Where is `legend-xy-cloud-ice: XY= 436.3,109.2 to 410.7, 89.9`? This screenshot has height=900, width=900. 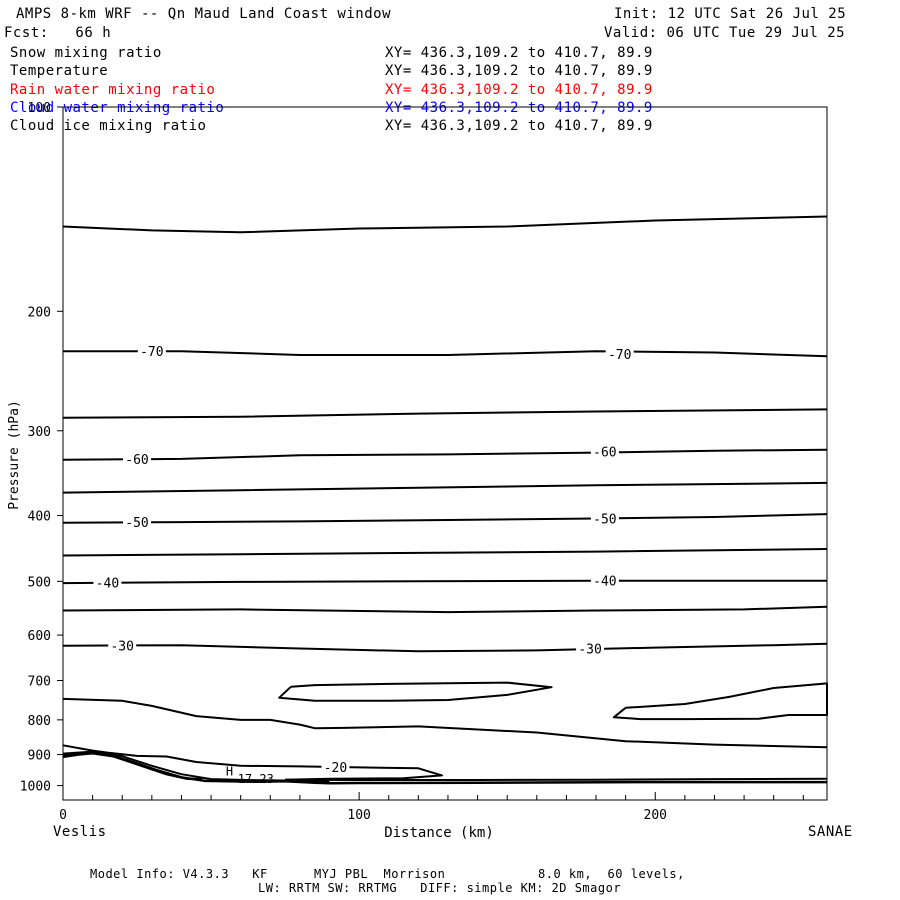
legend-xy-cloud-ice: XY= 436.3,109.2 to 410.7, 89.9 is located at coordinates (519, 126).